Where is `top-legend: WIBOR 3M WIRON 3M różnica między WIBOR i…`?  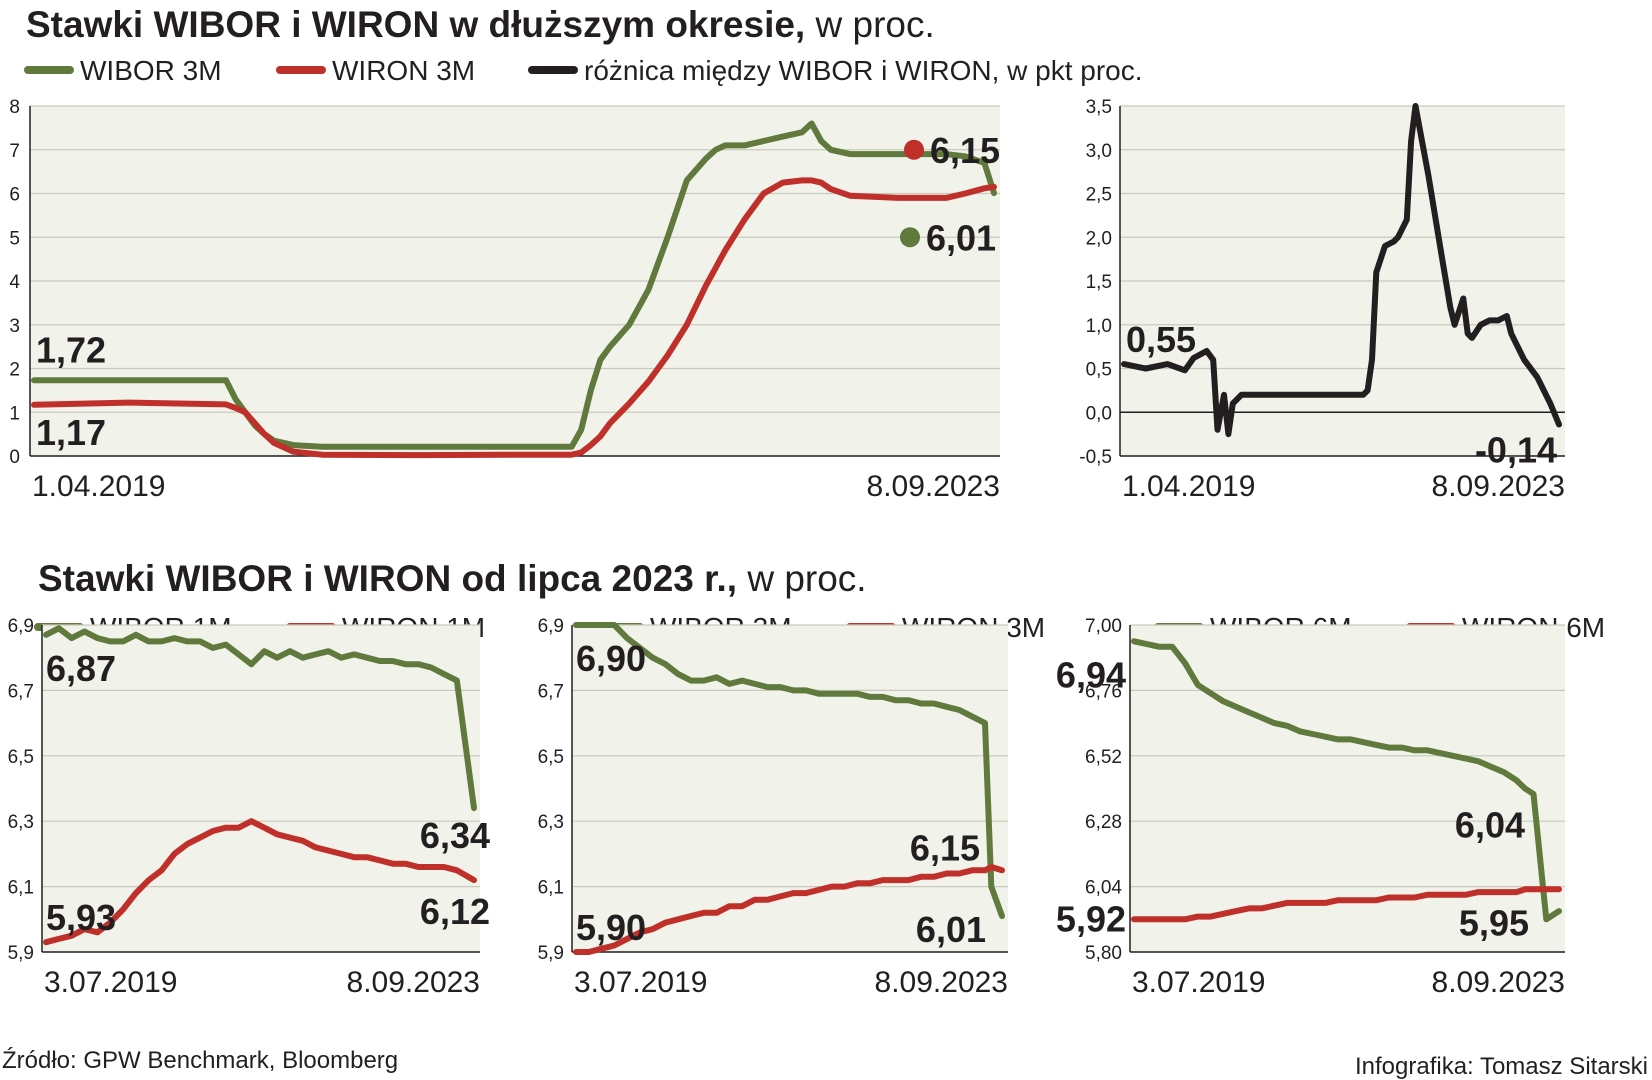 top-legend: WIBOR 3M WIRON 3M różnica między WIBOR i… is located at coordinates (583, 70).